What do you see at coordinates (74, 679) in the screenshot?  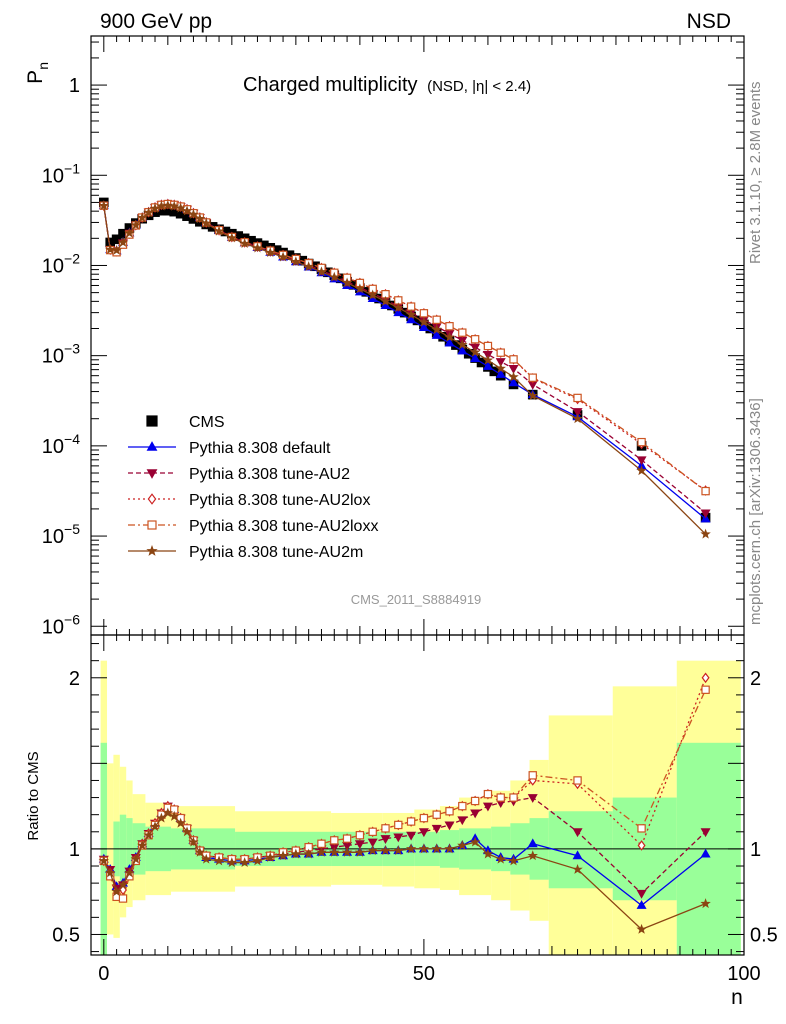 I see `ratio-y-tick-label: 2` at bounding box center [74, 679].